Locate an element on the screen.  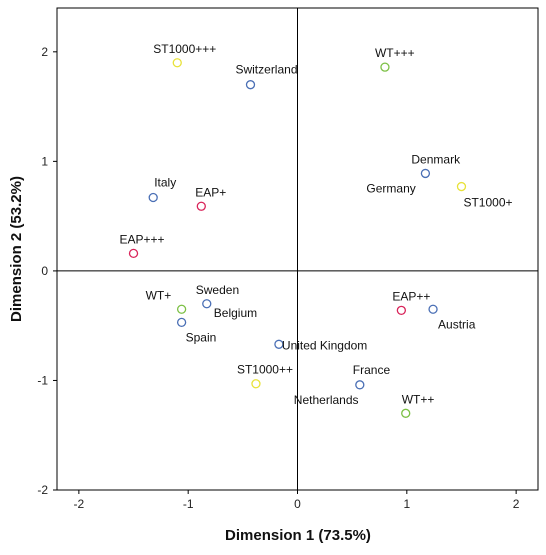
point-marker-switzerland is located at coordinates (250, 85).